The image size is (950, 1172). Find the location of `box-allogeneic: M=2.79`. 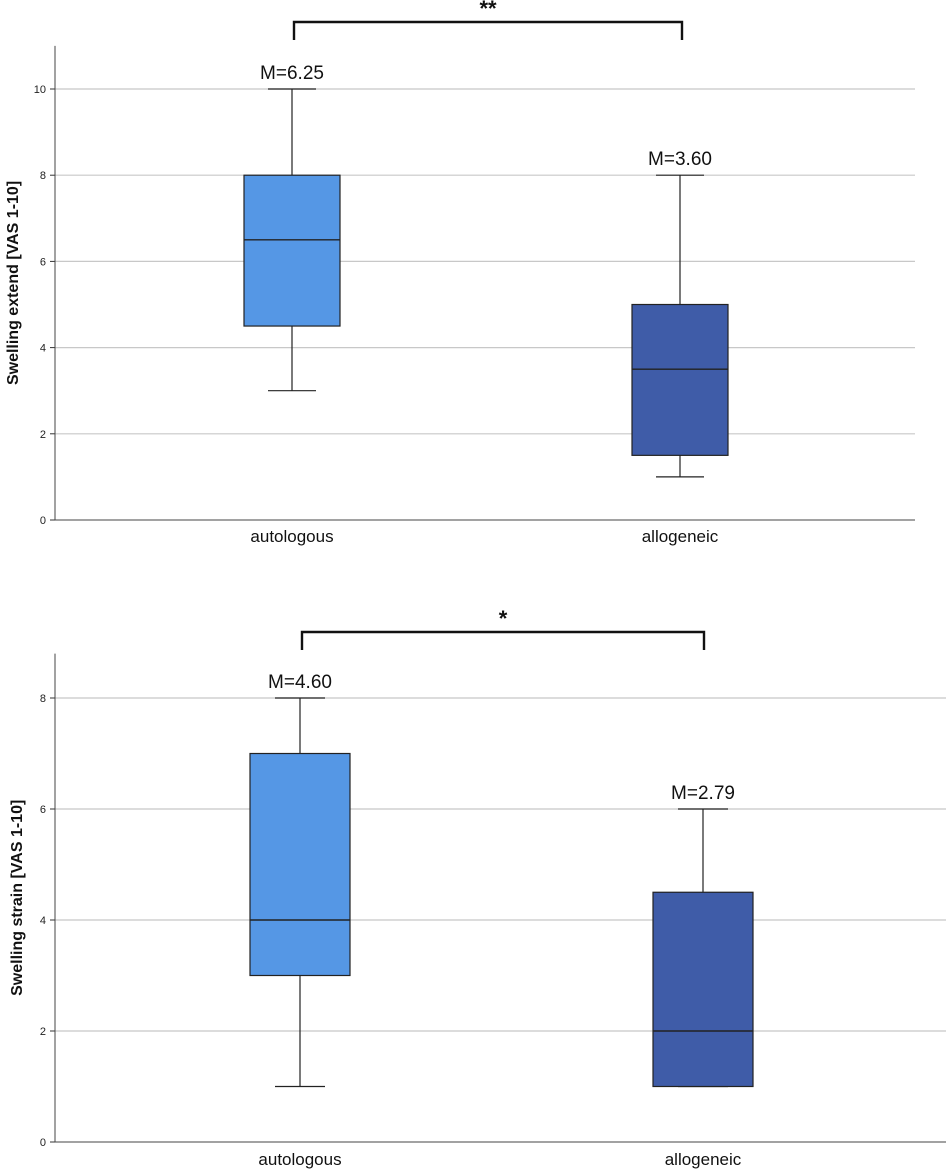

box-allogeneic: M=2.79 is located at coordinates (703, 935).